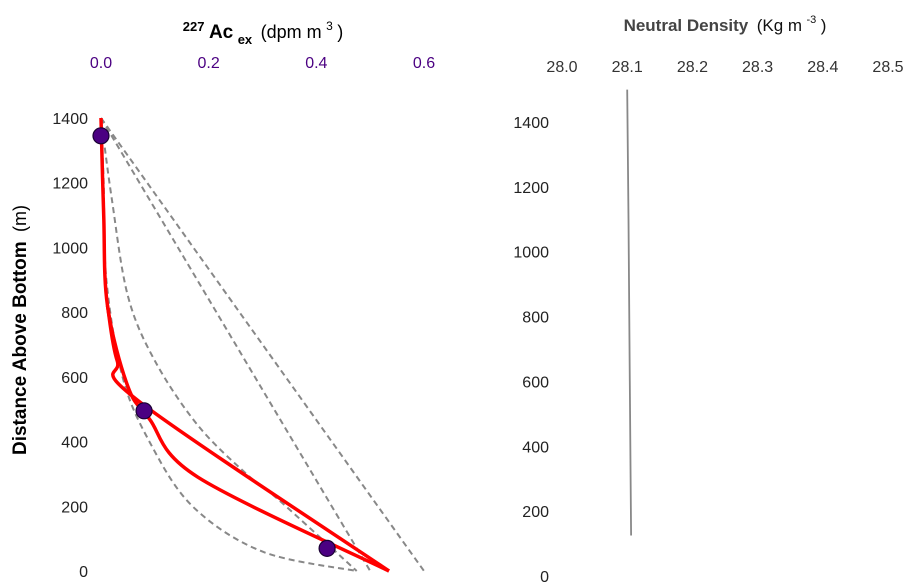 This screenshot has width=910, height=583. I want to click on density-title: Neutral Density, so click(686, 25).